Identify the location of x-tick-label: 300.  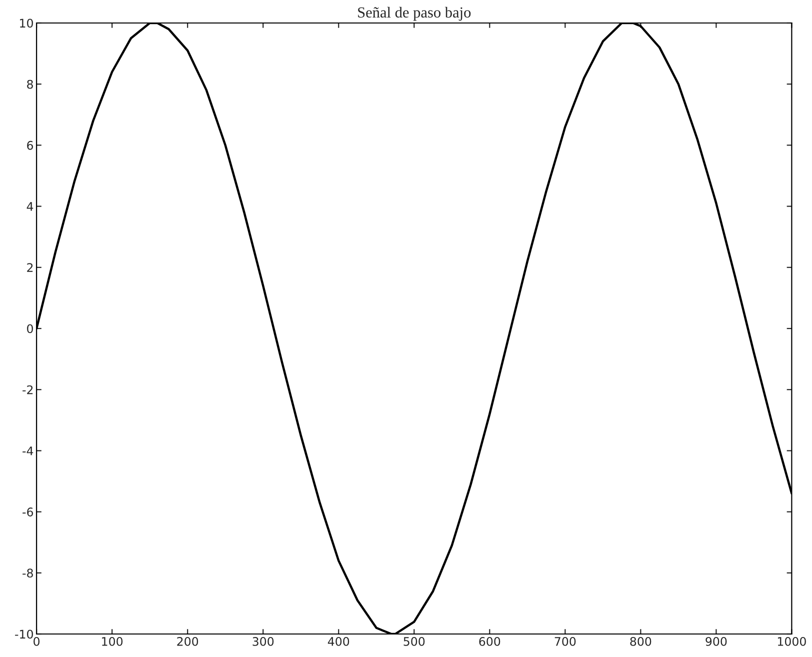
(263, 641).